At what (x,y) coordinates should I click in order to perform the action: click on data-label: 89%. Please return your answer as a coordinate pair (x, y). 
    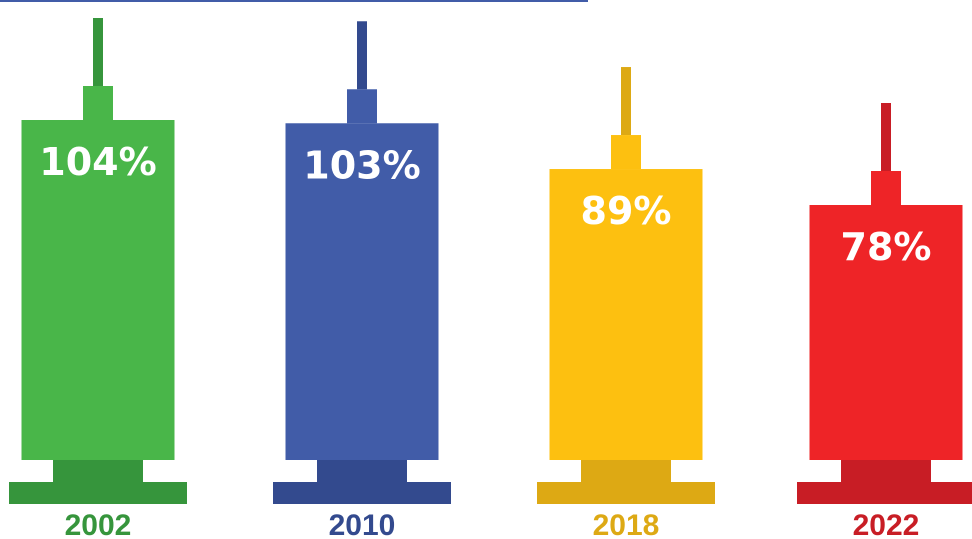
    Looking at the image, I should click on (626, 211).